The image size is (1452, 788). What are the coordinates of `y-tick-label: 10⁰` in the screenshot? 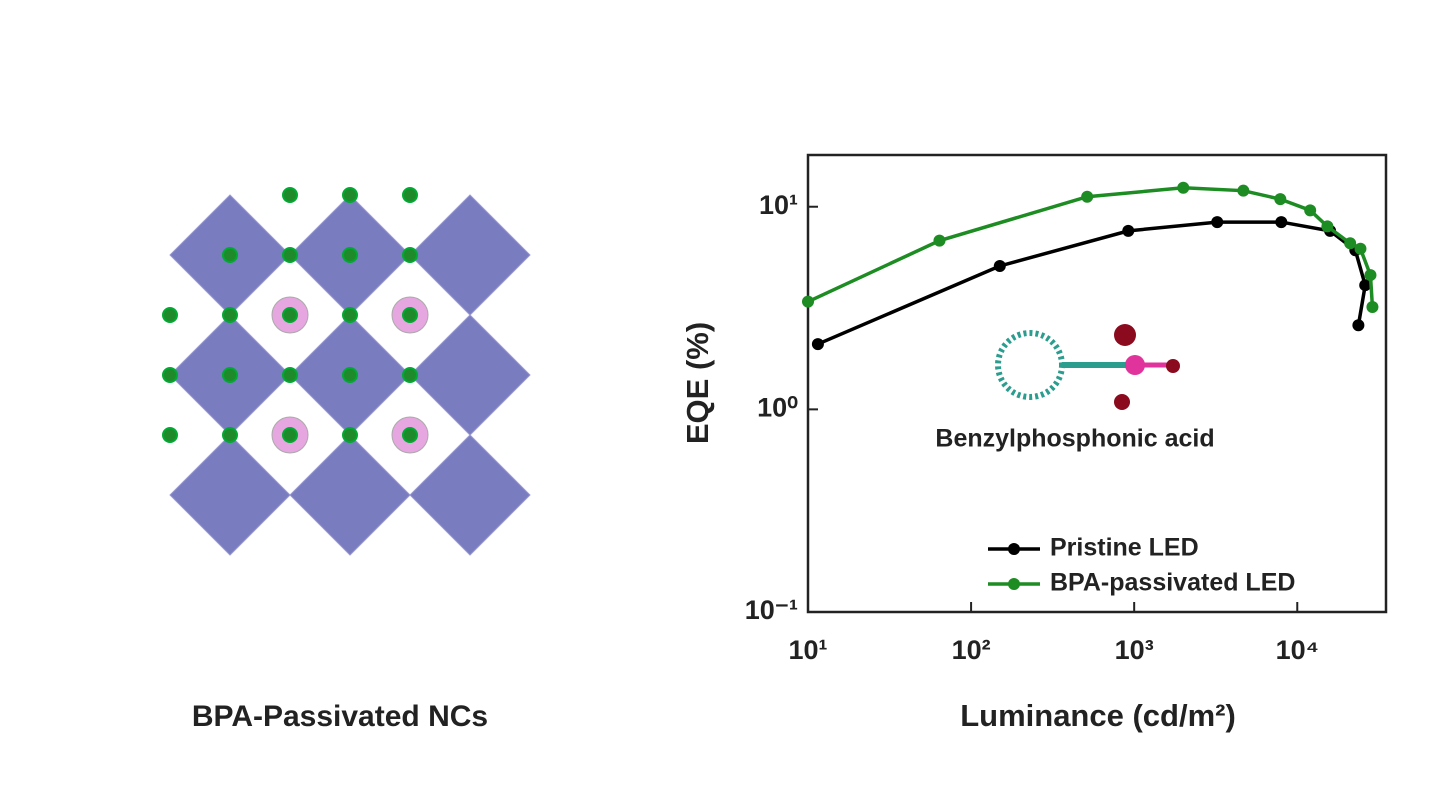 It's located at (777, 407).